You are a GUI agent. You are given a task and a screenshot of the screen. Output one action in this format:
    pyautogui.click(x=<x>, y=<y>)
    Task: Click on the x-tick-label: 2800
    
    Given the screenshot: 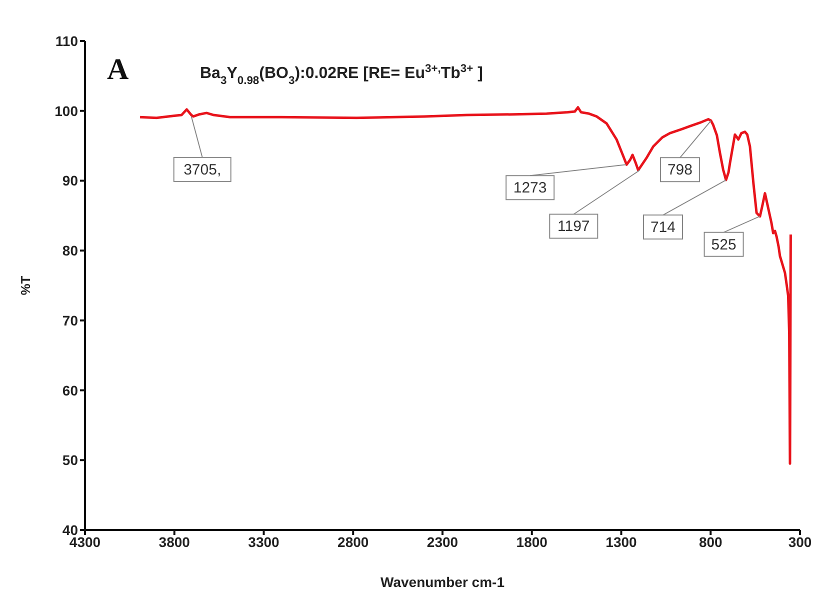 What is the action you would take?
    pyautogui.click(x=353, y=542)
    